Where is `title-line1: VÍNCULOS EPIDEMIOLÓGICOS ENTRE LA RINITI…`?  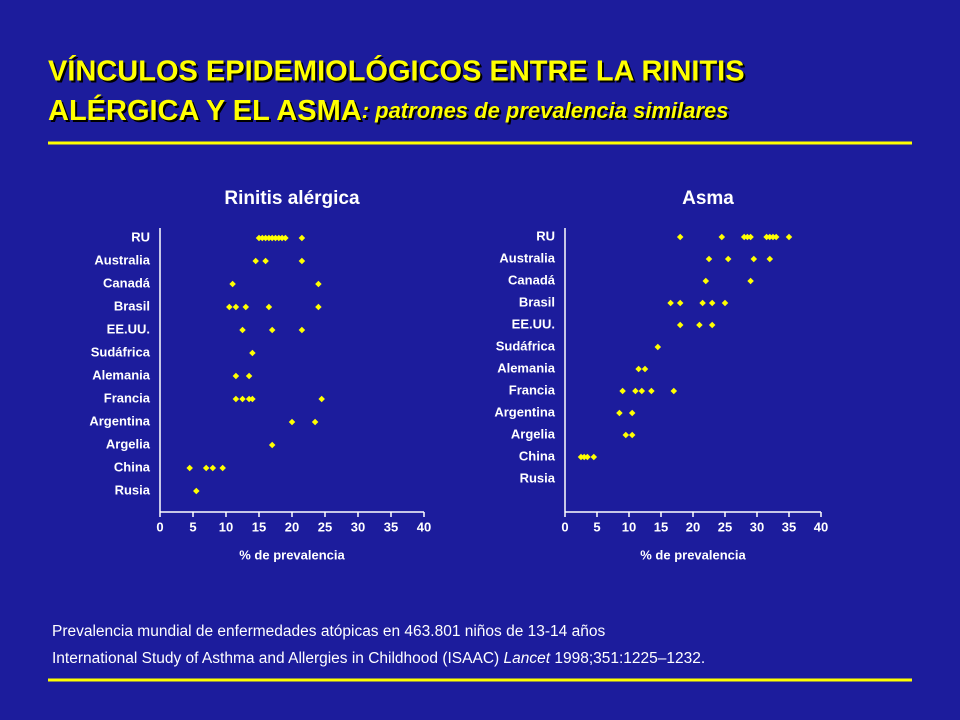 title-line1: VÍNCULOS EPIDEMIOLÓGICOS ENTRE LA RINITI… is located at coordinates (396, 71).